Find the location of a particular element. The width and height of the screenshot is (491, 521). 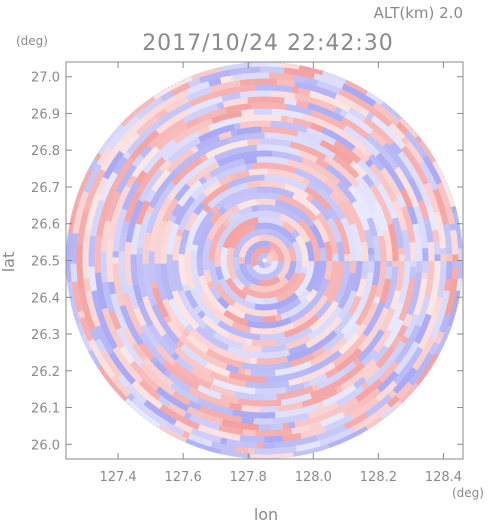

y-tick-label: 26.4 is located at coordinates (45, 298).